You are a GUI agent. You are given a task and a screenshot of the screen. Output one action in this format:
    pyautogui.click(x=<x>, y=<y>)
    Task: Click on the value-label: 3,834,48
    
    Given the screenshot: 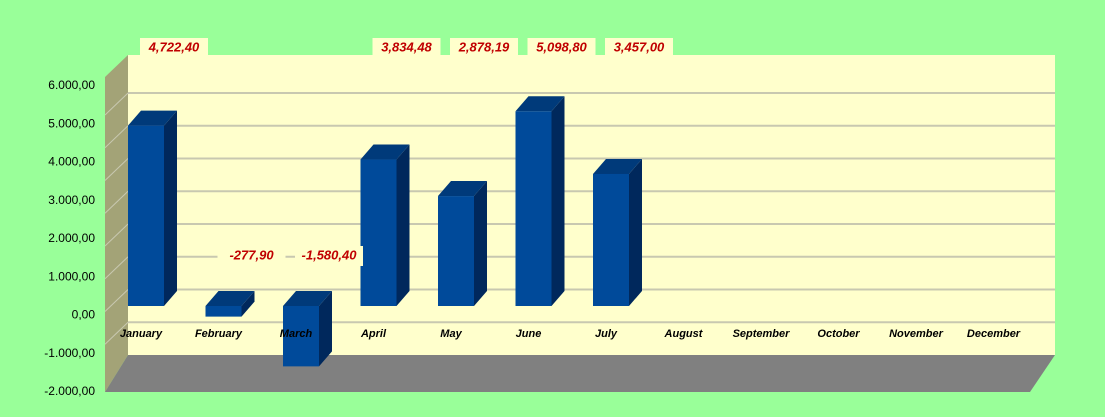 What is the action you would take?
    pyautogui.click(x=406, y=46)
    